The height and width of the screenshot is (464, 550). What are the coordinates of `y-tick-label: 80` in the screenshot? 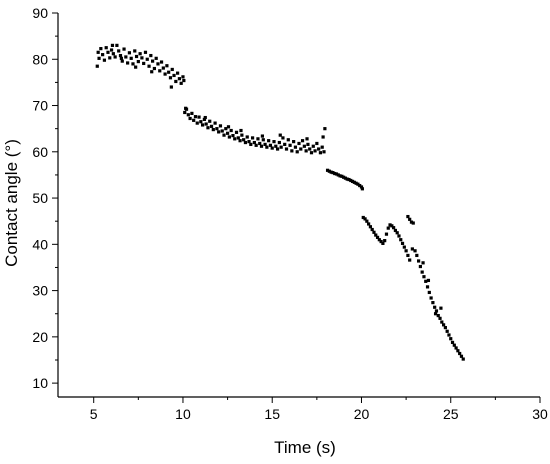 It's located at (40, 59).